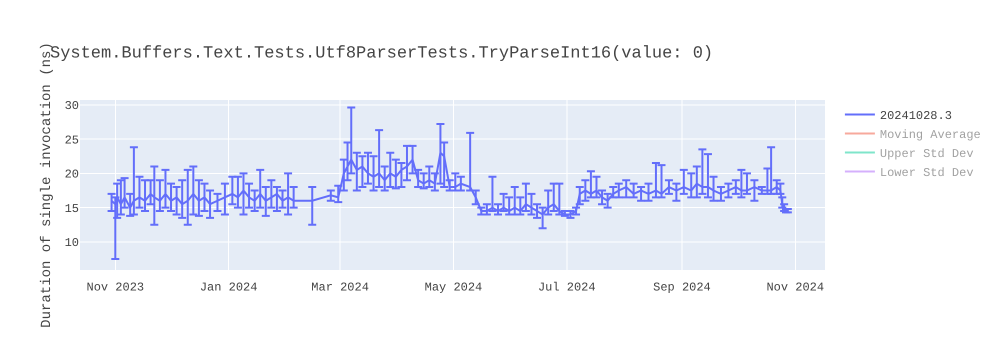  I want to click on x-tick-label: Jul 2024, so click(567, 287).